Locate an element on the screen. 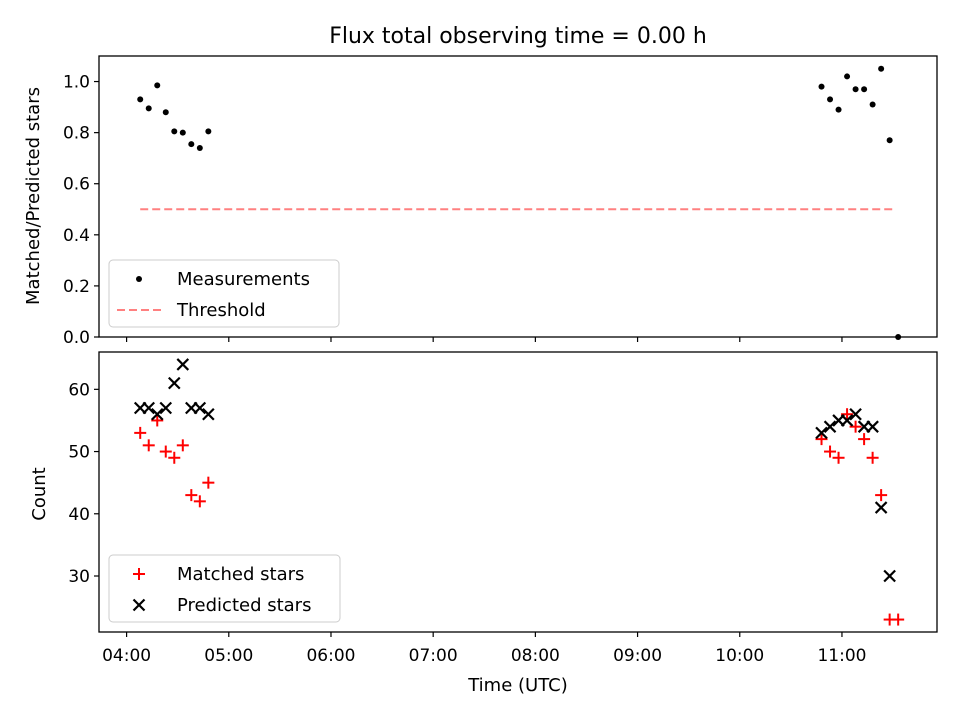 This screenshot has height=720, width=960. legend-marker-dot is located at coordinates (139, 279).